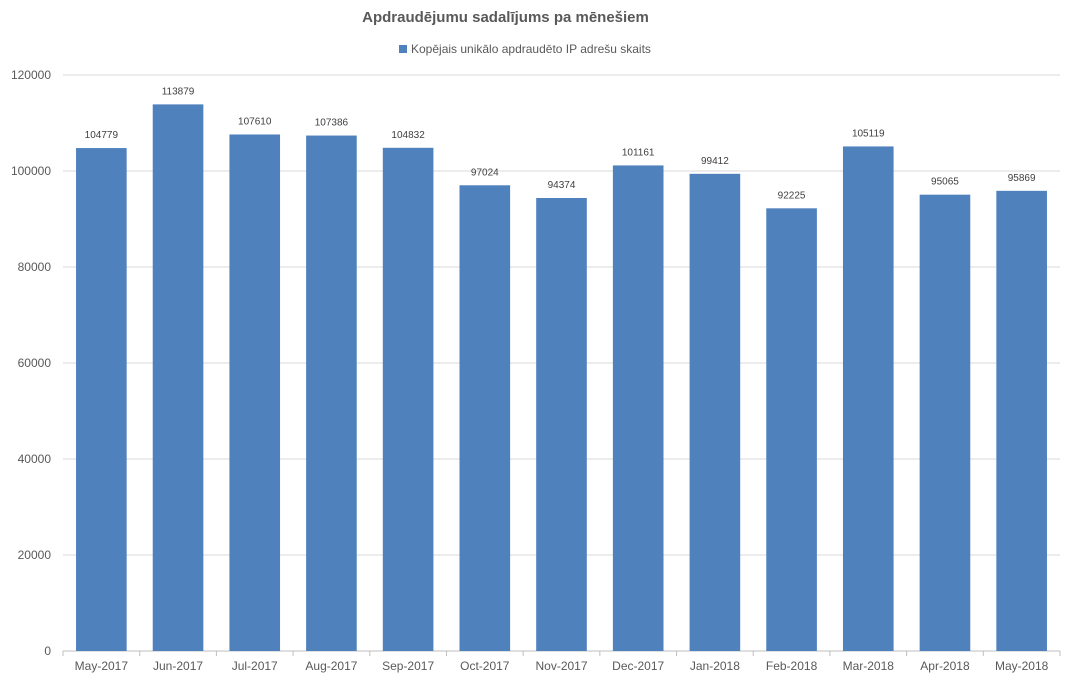  What do you see at coordinates (332, 123) in the screenshot?
I see `data-label: 107386` at bounding box center [332, 123].